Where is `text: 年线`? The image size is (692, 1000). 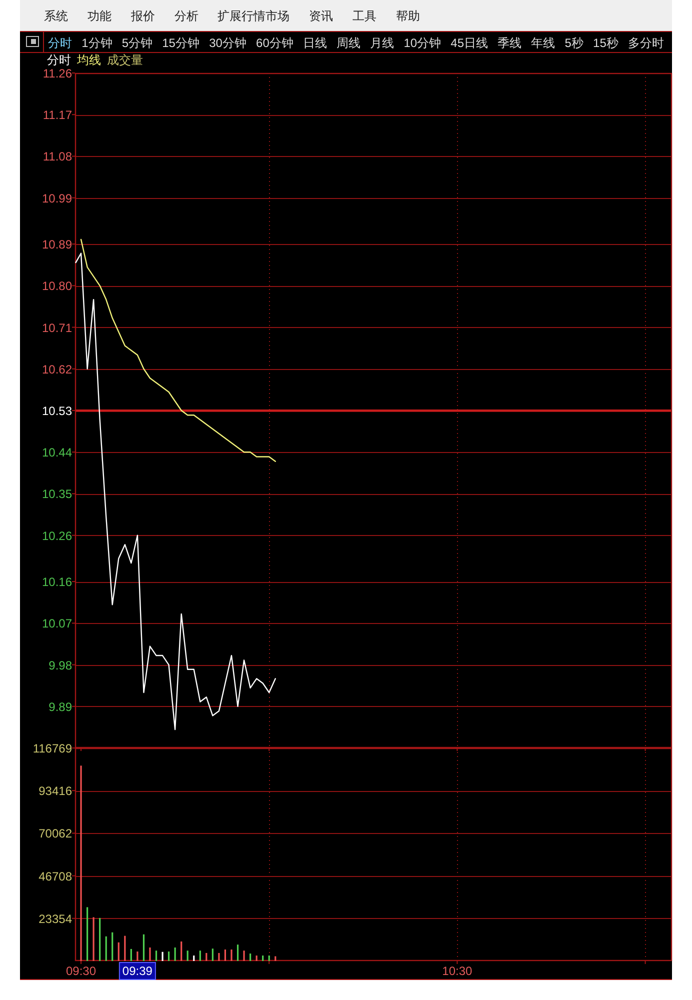
text: 年线 is located at coordinates (543, 43).